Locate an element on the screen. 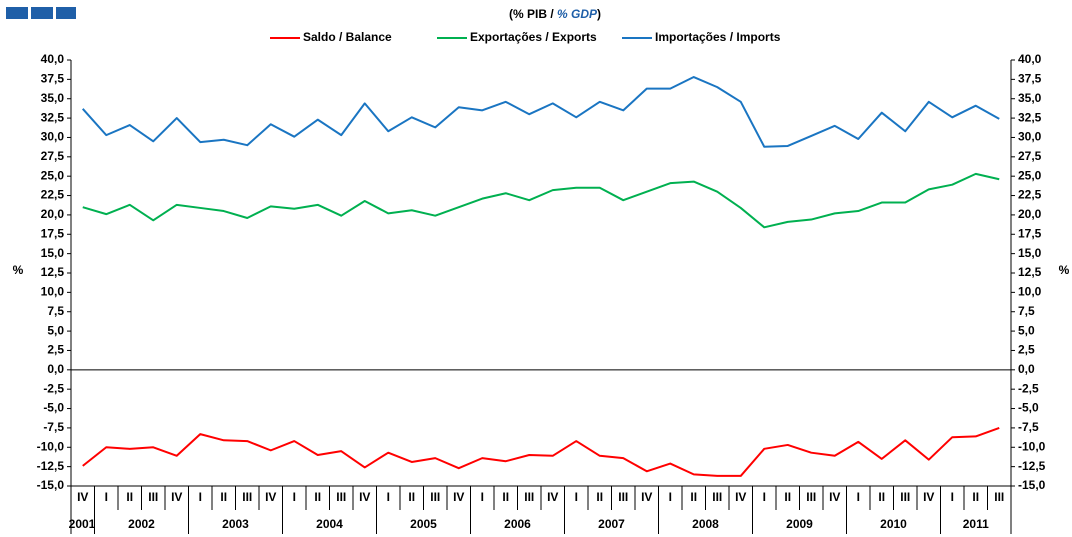 The image size is (1072, 537). y-tick-label: -2,5 is located at coordinates (53, 388).